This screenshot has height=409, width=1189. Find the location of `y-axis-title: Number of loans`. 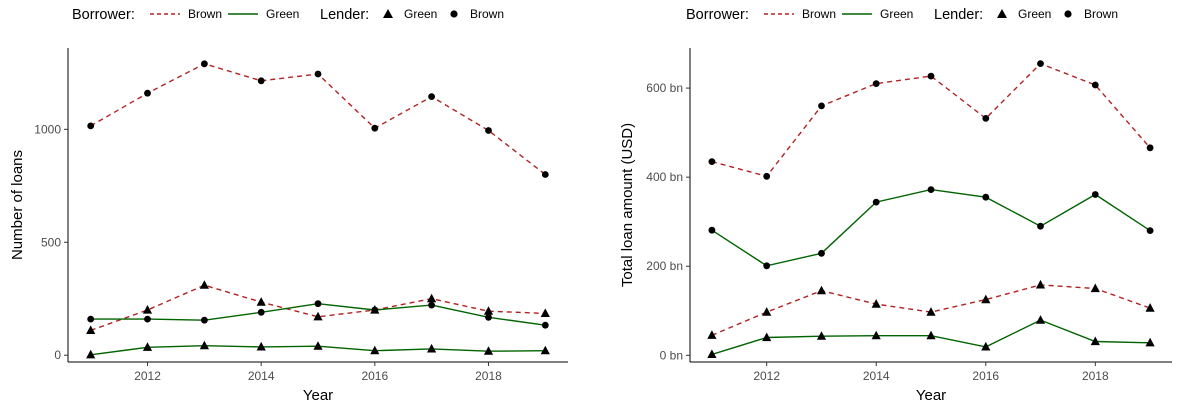

y-axis-title: Number of loans is located at coordinates (17, 205).